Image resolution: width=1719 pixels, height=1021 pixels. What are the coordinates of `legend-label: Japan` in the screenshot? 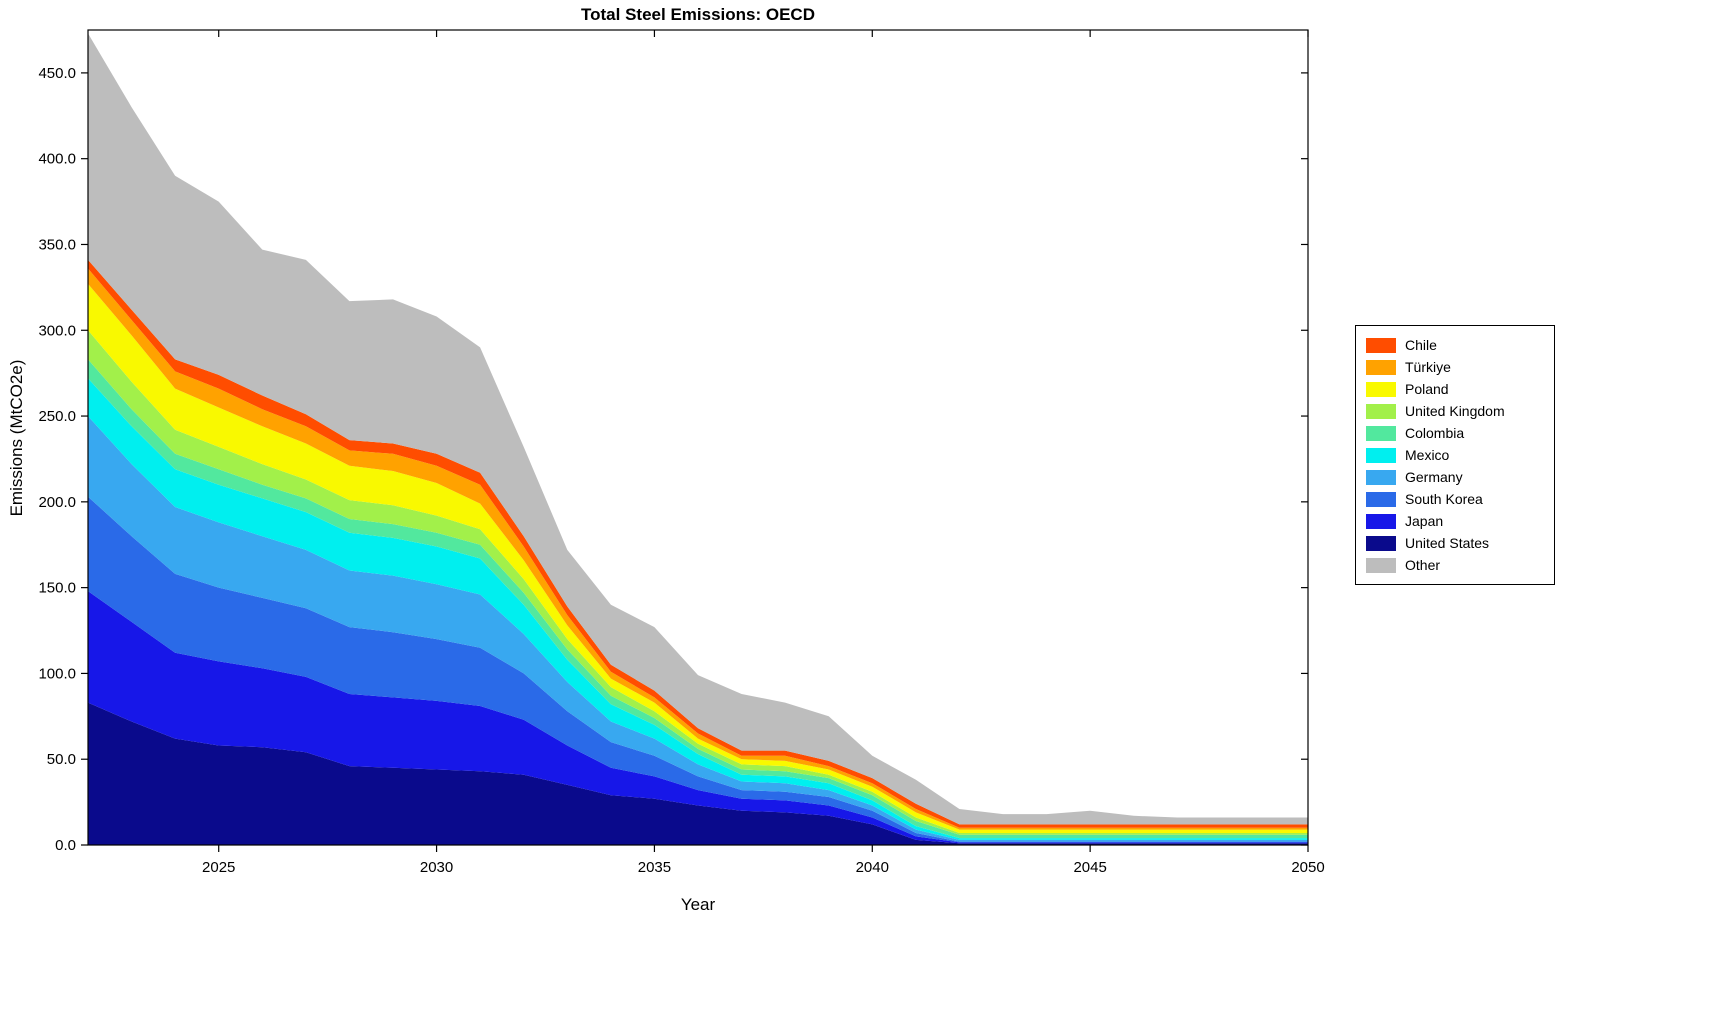 It's located at (1424, 521).